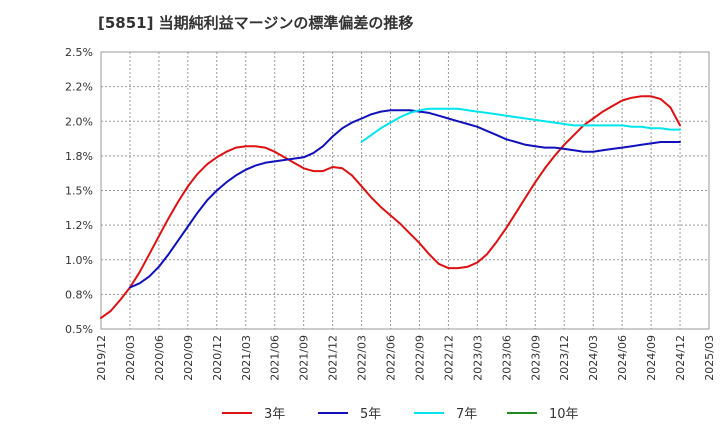 Image resolution: width=720 pixels, height=444 pixels. What do you see at coordinates (256, 23) in the screenshot?
I see `chart-title: [5851] 当期純利益マージンの標準偏差の推移` at bounding box center [256, 23].